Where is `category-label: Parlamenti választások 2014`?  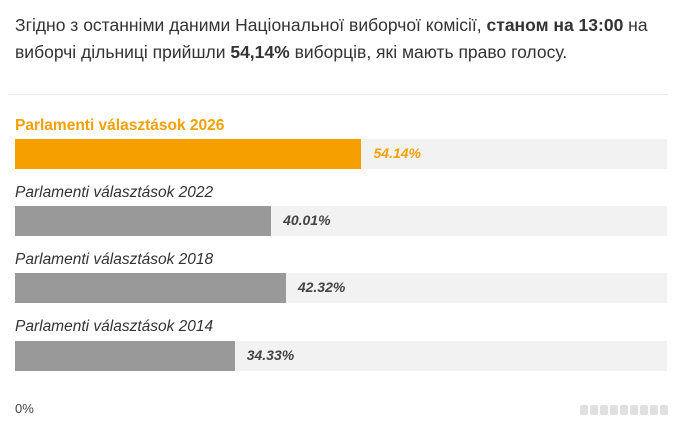 category-label: Parlamenti választások 2014 is located at coordinates (114, 326).